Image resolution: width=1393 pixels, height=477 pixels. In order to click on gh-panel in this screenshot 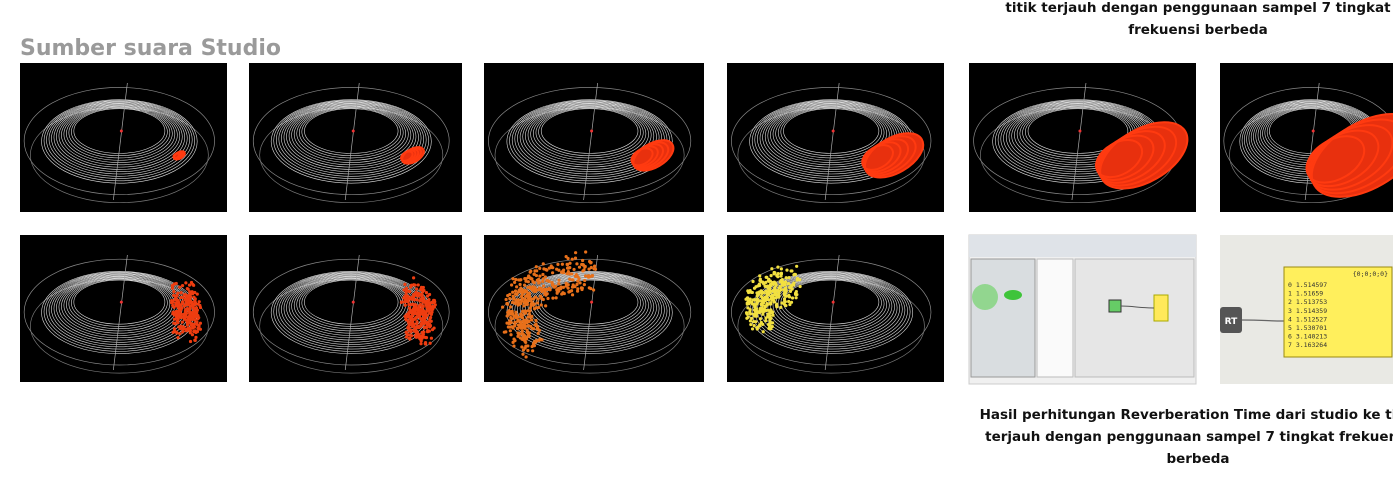, I will do `click(1161, 308)`.